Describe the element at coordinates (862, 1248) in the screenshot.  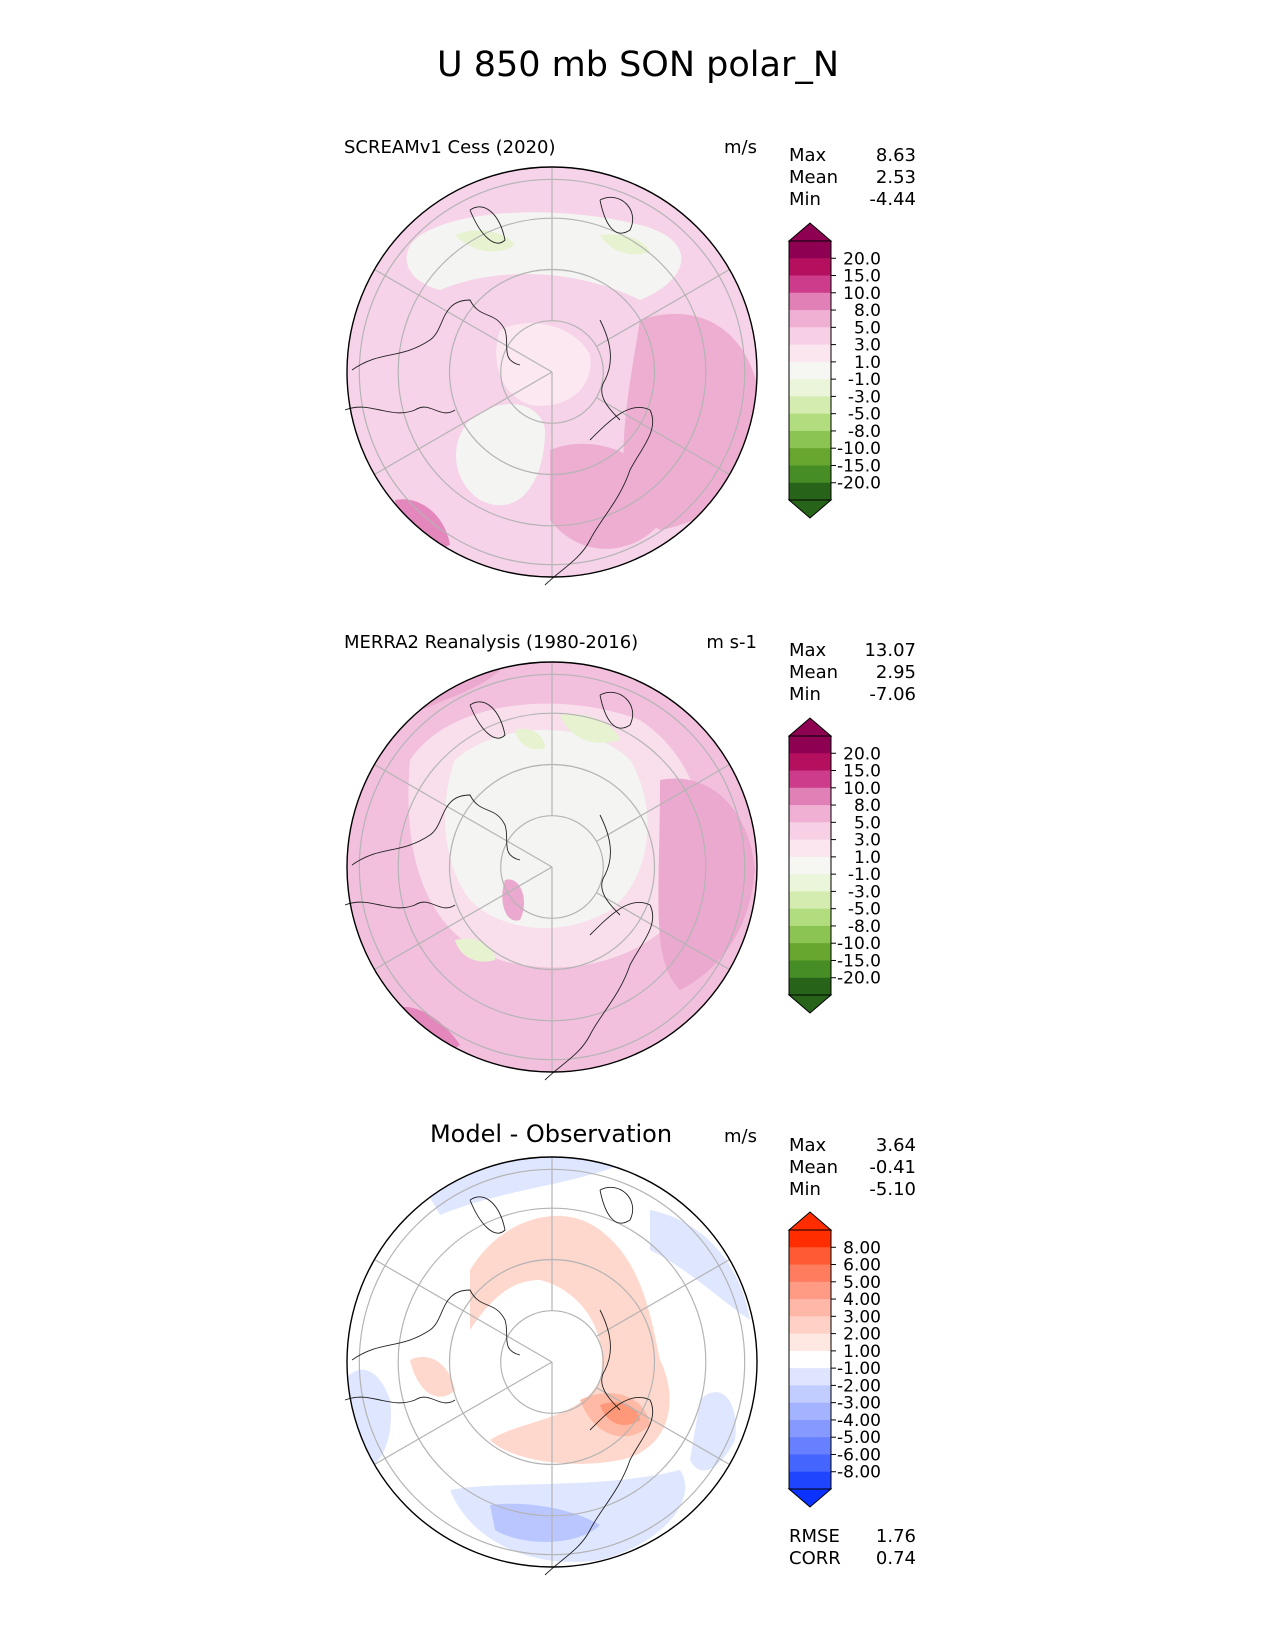
I see `colorbar-tick-label: 8.00` at that location.